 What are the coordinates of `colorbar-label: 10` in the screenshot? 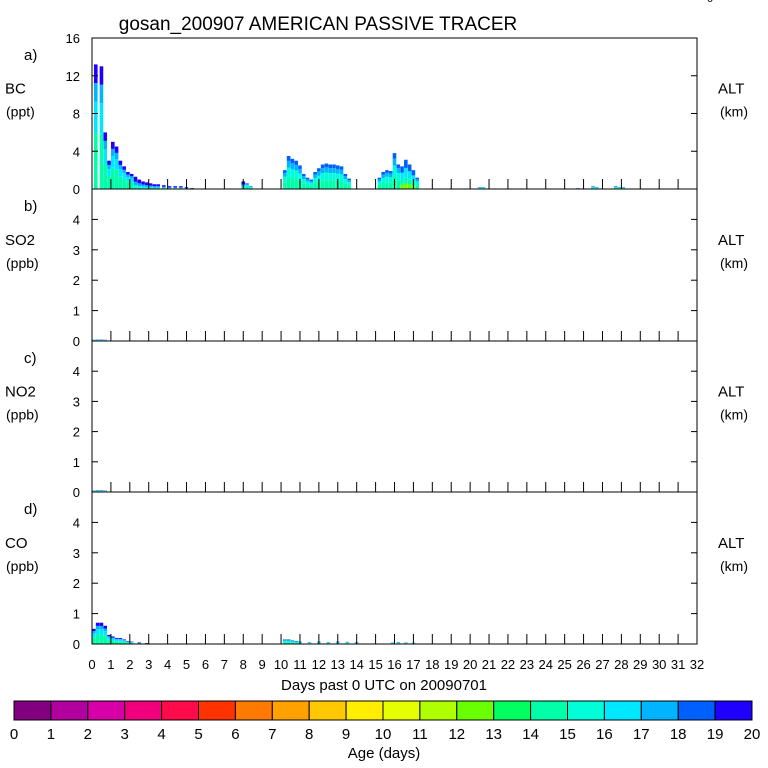 It's located at (383, 734).